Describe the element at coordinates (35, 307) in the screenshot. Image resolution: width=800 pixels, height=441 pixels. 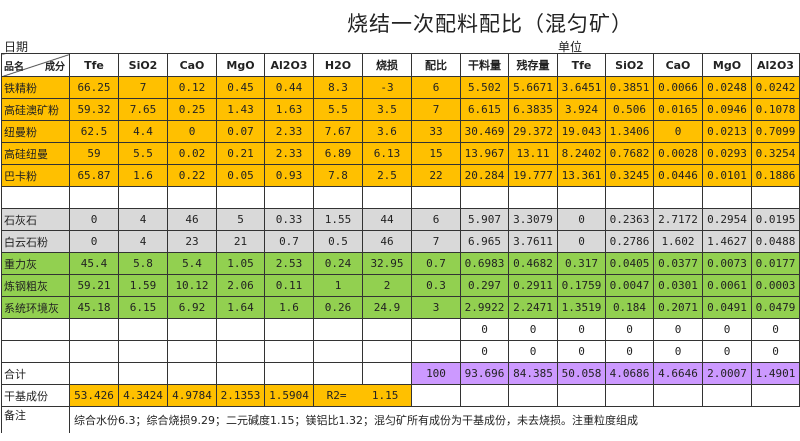
I see `material-name-cell: 系统环境灰` at that location.